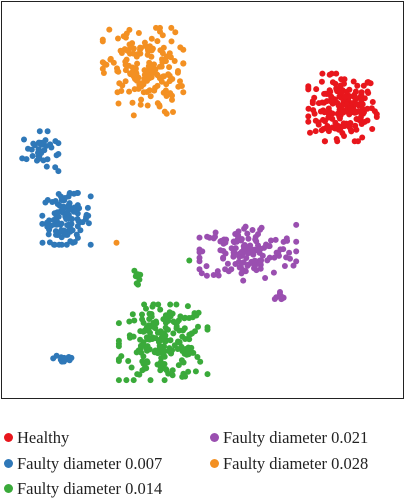 This screenshot has height=500, width=405. Describe the element at coordinates (289, 464) in the screenshot. I see `legend-item-faulty-0028: Faulty diameter 0.028` at that location.